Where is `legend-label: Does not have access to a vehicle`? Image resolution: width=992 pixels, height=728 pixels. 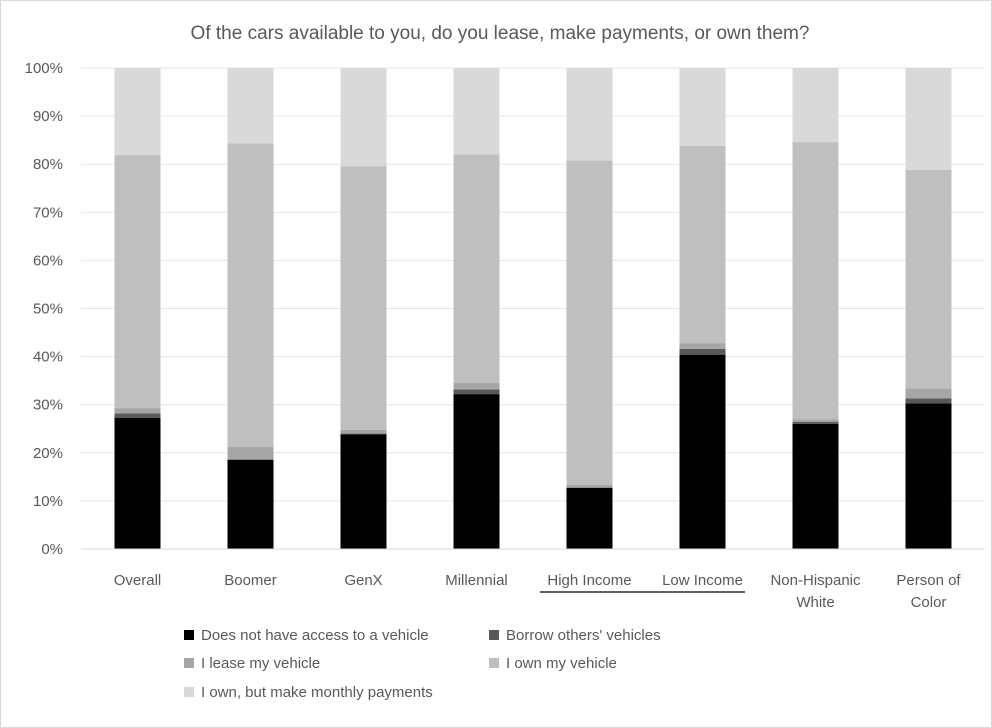 legend-label: Does not have access to a vehicle is located at coordinates (315, 635).